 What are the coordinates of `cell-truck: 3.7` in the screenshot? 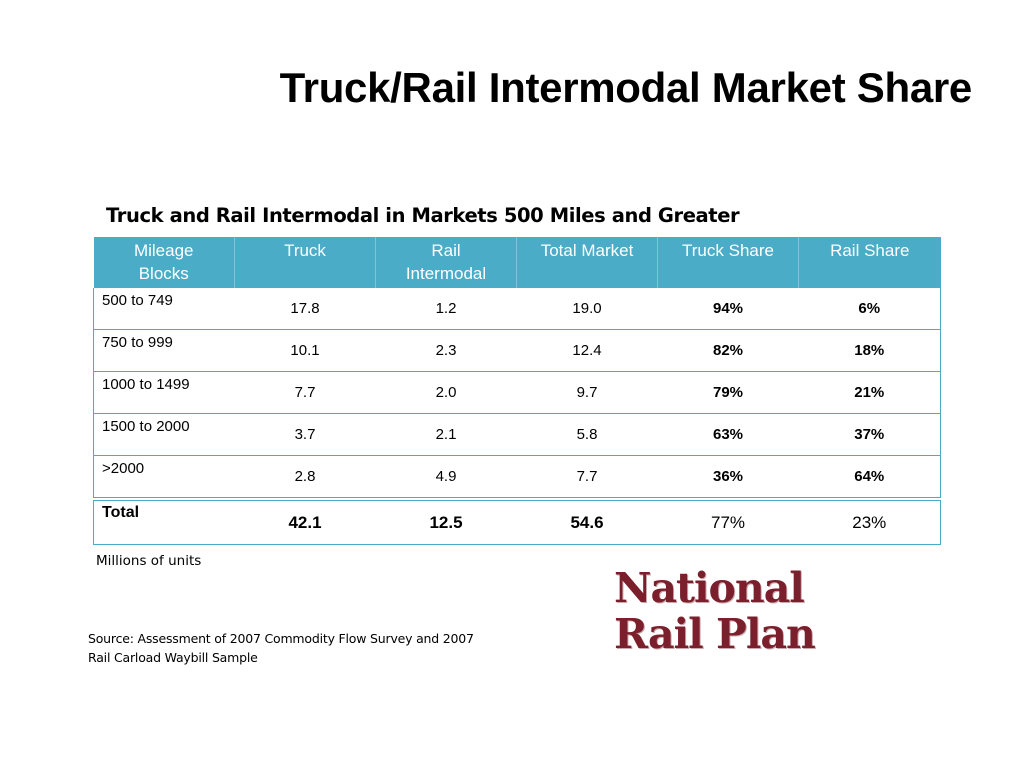 It's located at (305, 434).